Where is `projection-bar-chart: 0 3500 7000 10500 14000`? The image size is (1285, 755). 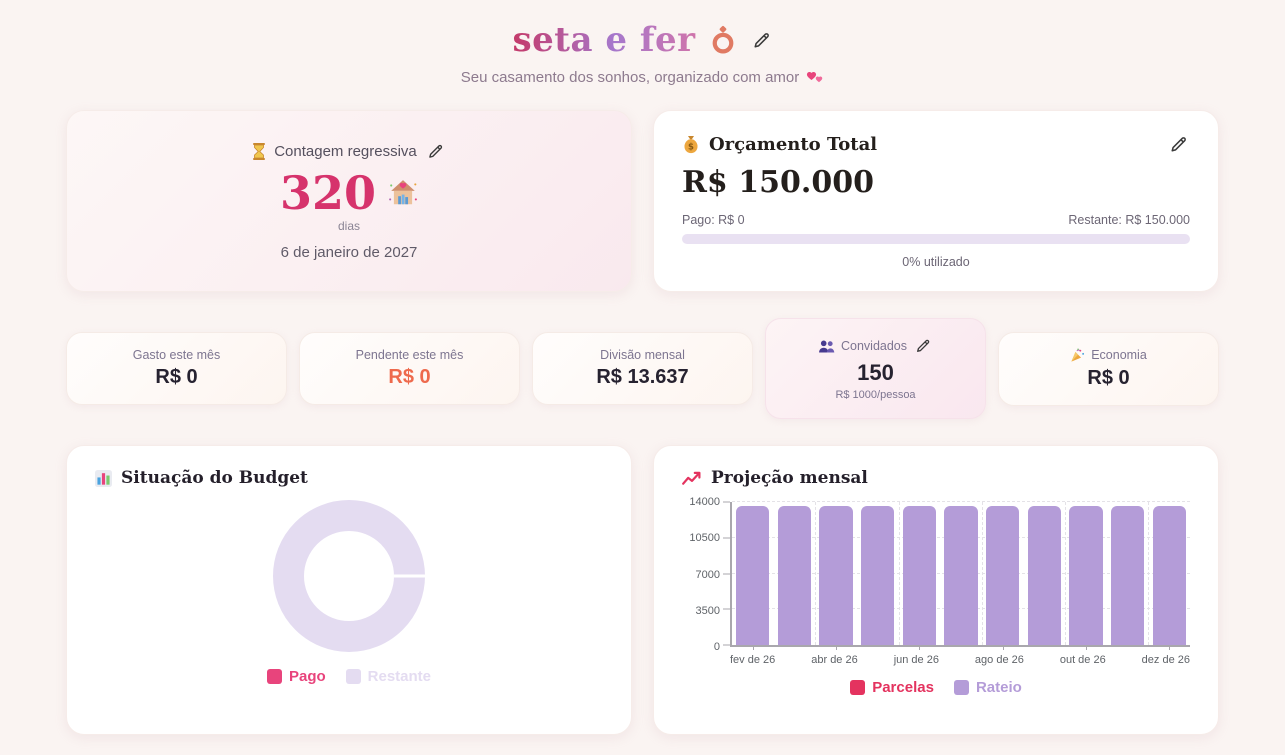 projection-bar-chart: 0 3500 7000 10500 14000 is located at coordinates (936, 574).